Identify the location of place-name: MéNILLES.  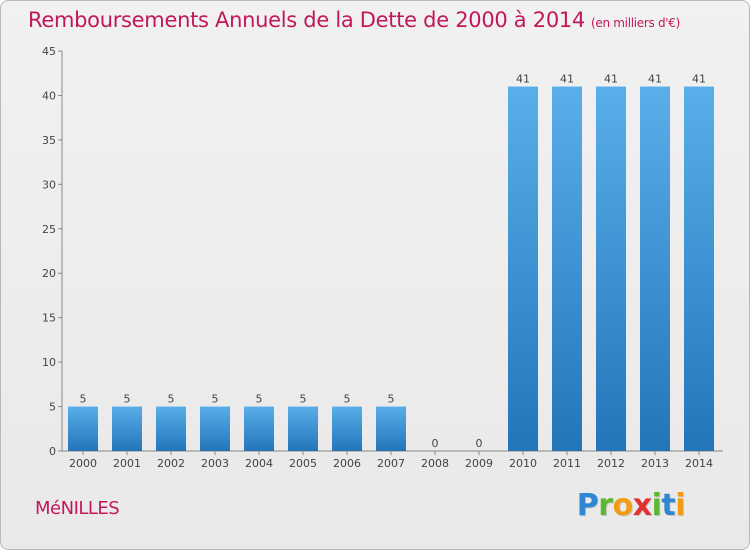
(77, 508).